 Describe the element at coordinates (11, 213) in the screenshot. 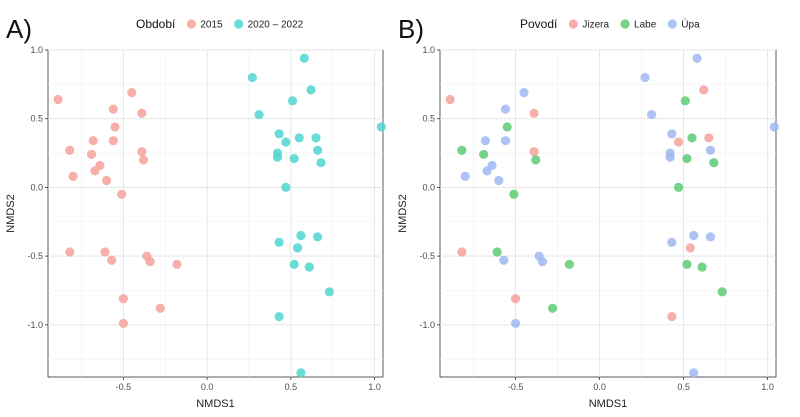

I see `y-axis-label: NMDS2` at that location.